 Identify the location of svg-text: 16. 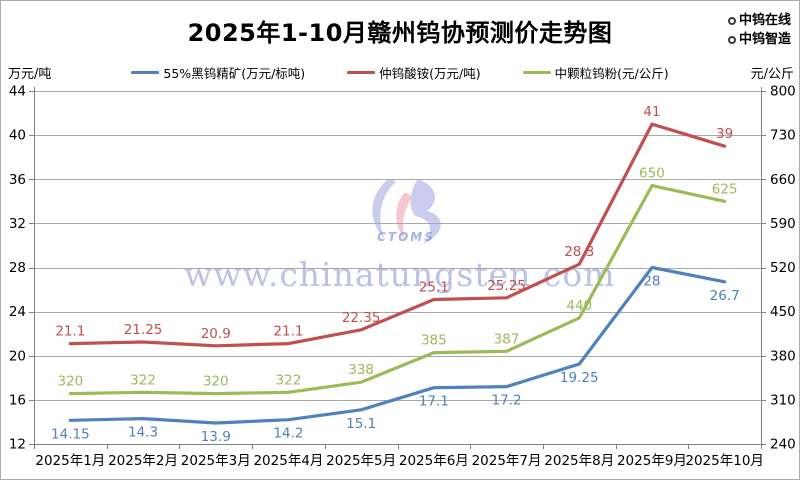
(17, 400).